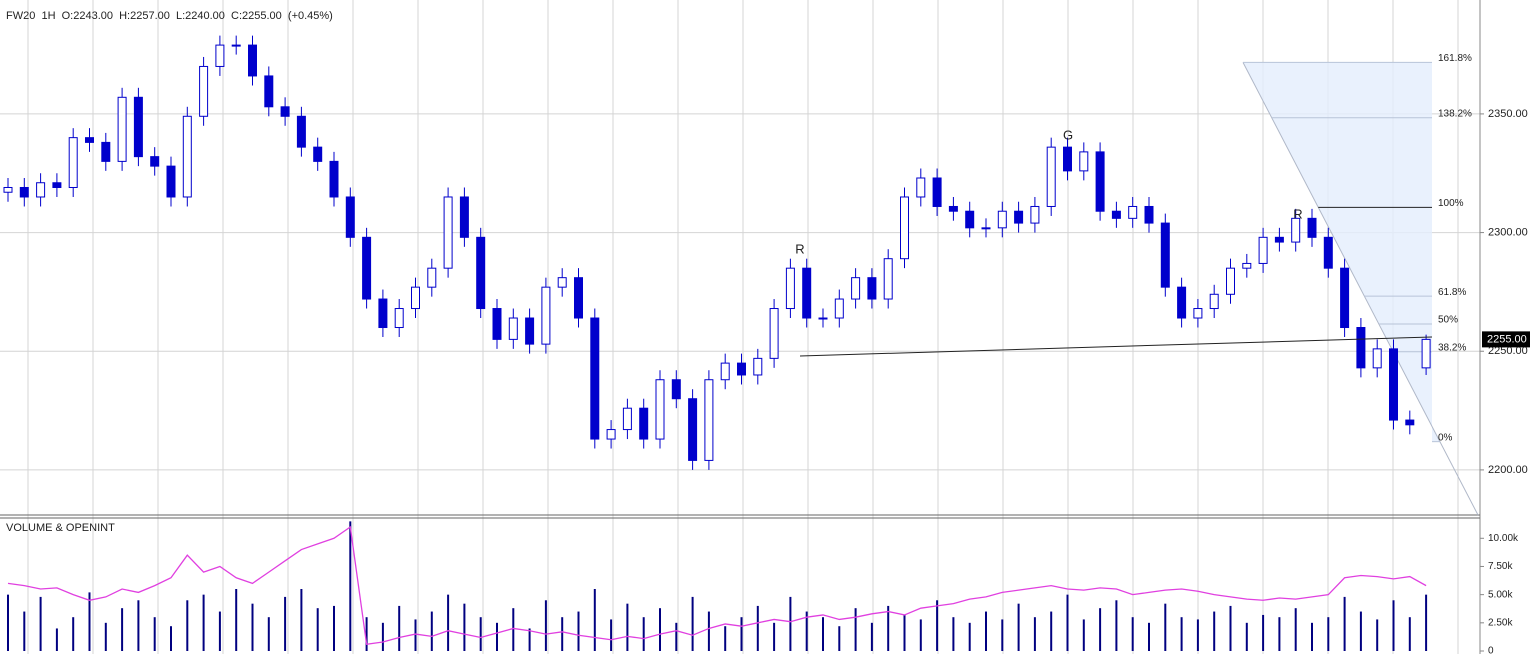 This screenshot has height=654, width=1537. What do you see at coordinates (1455, 113) in the screenshot?
I see `fib-label: 138.2%` at bounding box center [1455, 113].